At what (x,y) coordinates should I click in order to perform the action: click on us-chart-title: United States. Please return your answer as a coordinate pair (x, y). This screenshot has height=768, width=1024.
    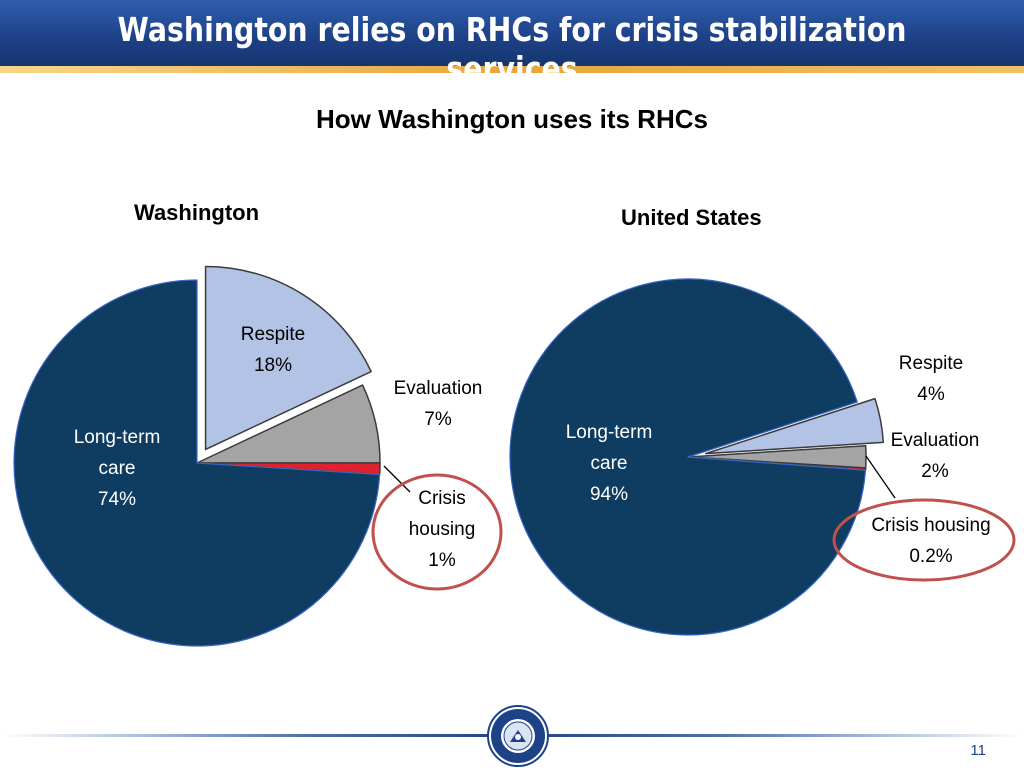
    Looking at the image, I should click on (691, 217).